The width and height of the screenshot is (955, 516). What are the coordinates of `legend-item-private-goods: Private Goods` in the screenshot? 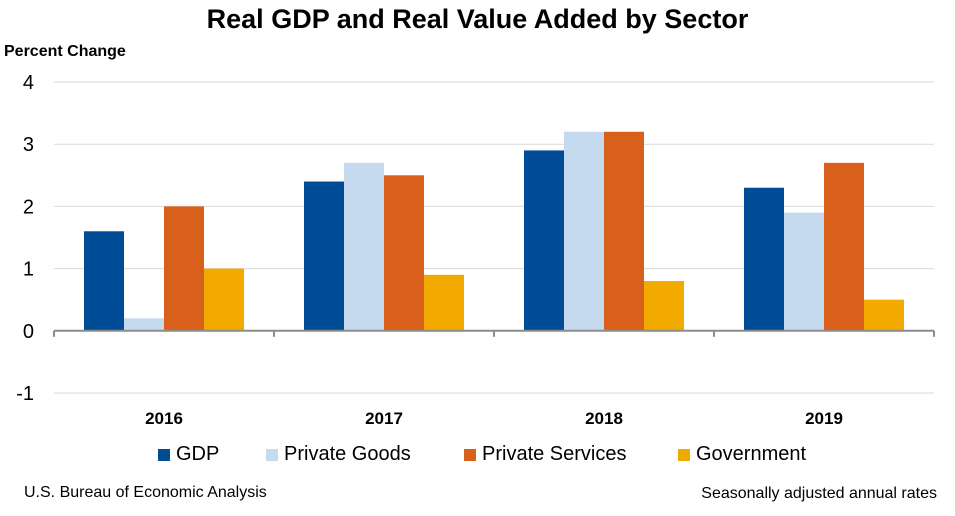 It's located at (338, 454).